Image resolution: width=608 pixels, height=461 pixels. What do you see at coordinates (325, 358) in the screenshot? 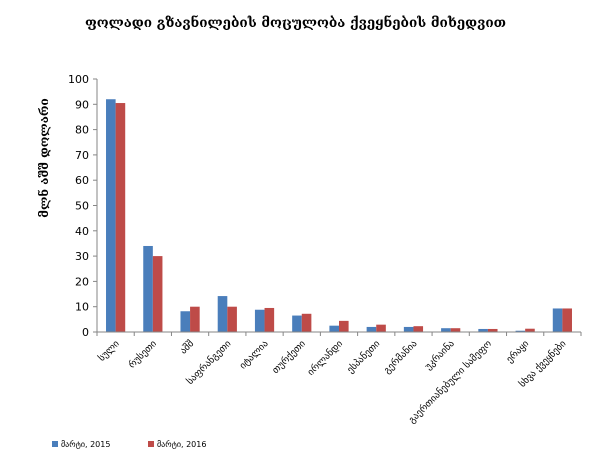
I see `x-category-label: ირლანდი` at bounding box center [325, 358].